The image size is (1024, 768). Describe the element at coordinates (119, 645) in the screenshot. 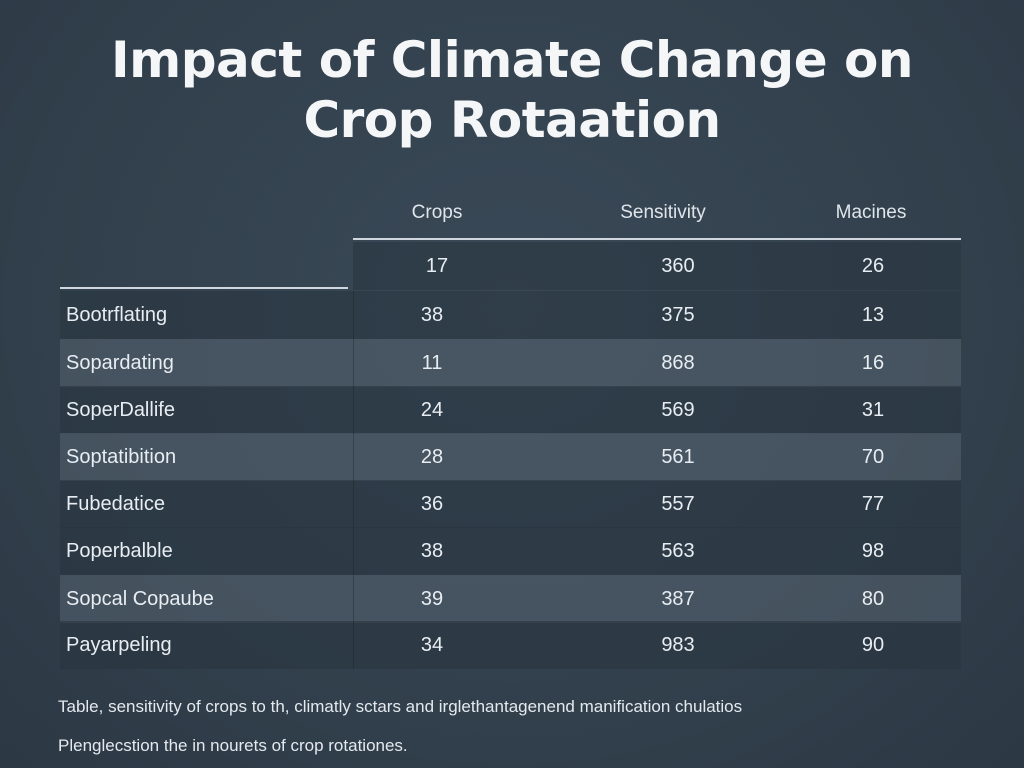

I see `row-label: Payarpeling` at that location.